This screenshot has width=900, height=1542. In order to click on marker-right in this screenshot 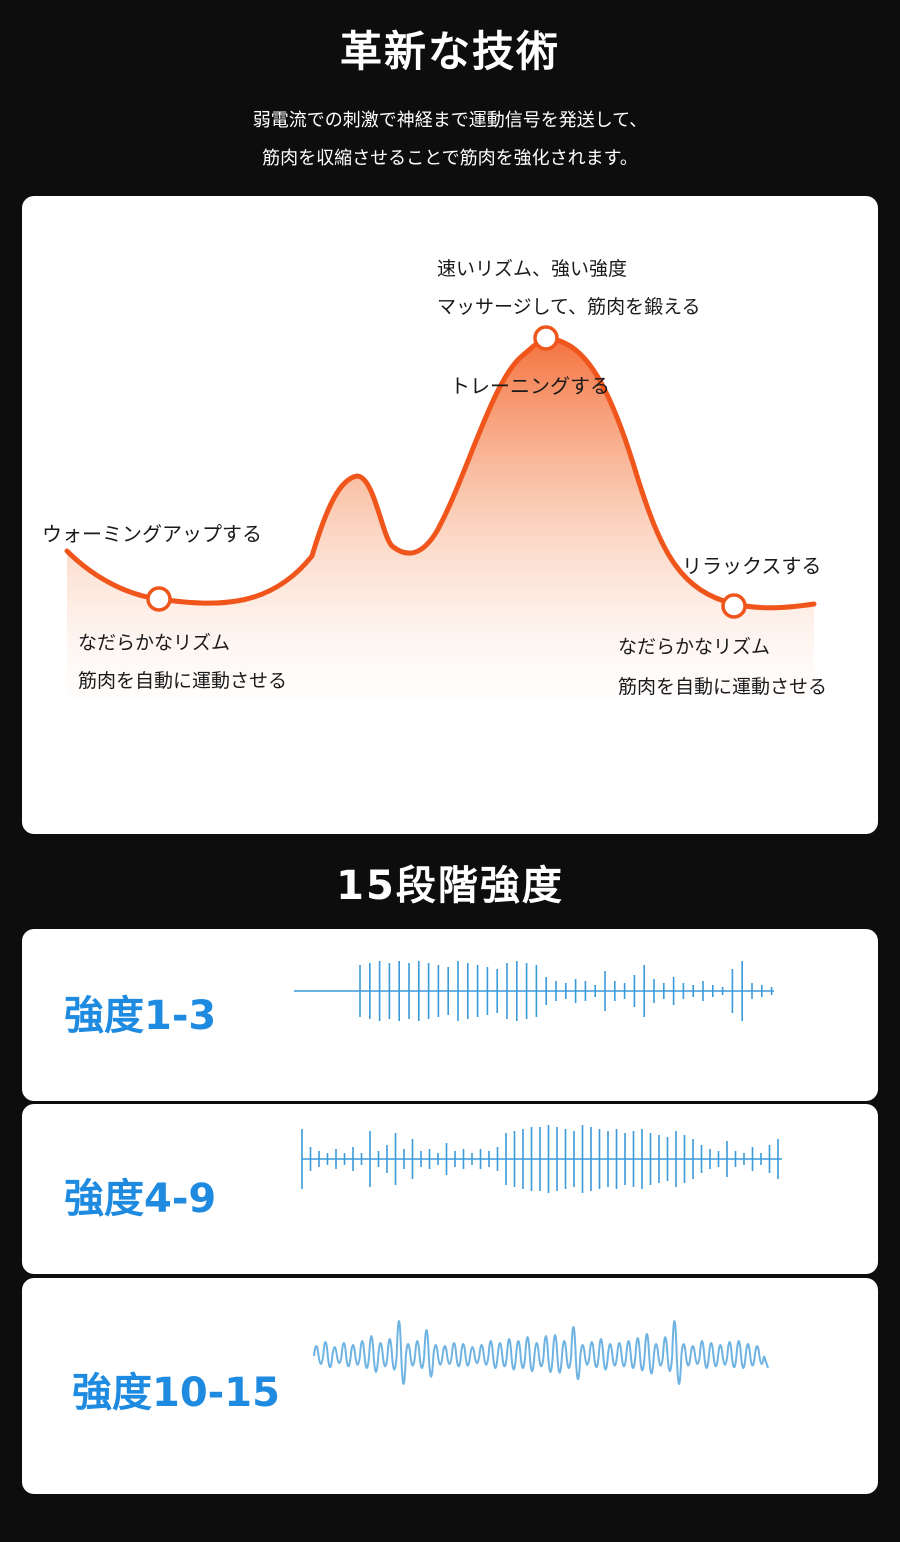, I will do `click(734, 606)`.